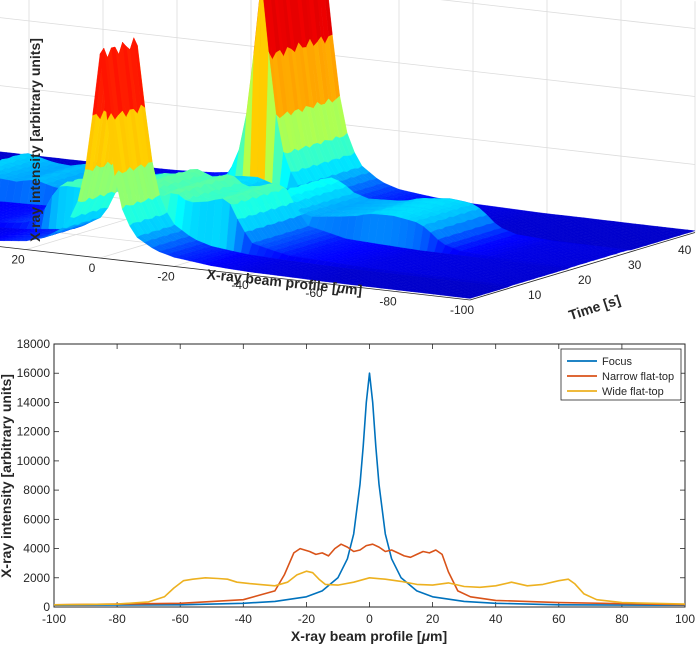  What do you see at coordinates (235, 273) in the screenshot?
I see `x-axis-line` at bounding box center [235, 273].